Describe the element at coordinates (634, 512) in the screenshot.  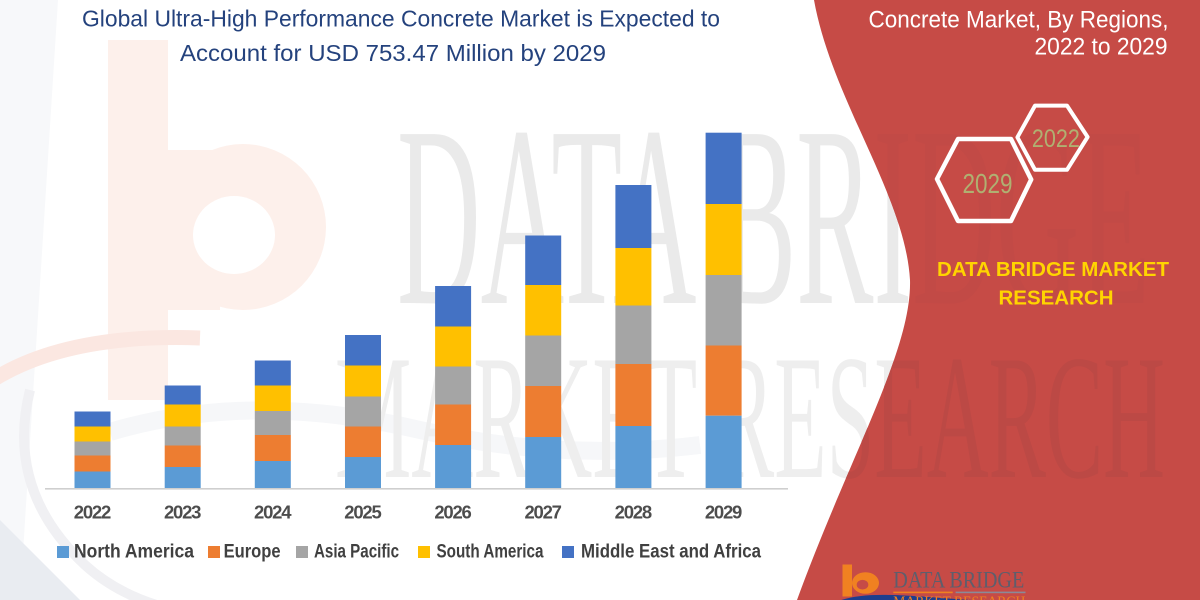
I see `svg-text: 2028` at that location.